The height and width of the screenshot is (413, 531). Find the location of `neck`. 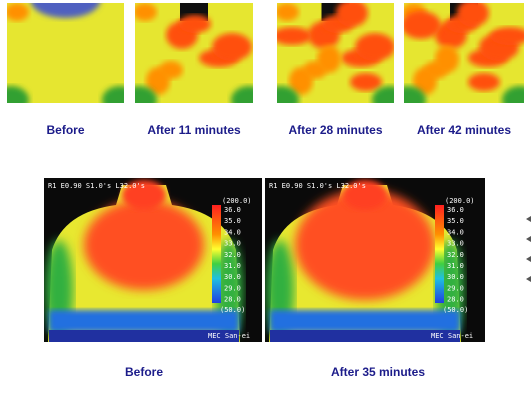

neck is located at coordinates (65, 10).